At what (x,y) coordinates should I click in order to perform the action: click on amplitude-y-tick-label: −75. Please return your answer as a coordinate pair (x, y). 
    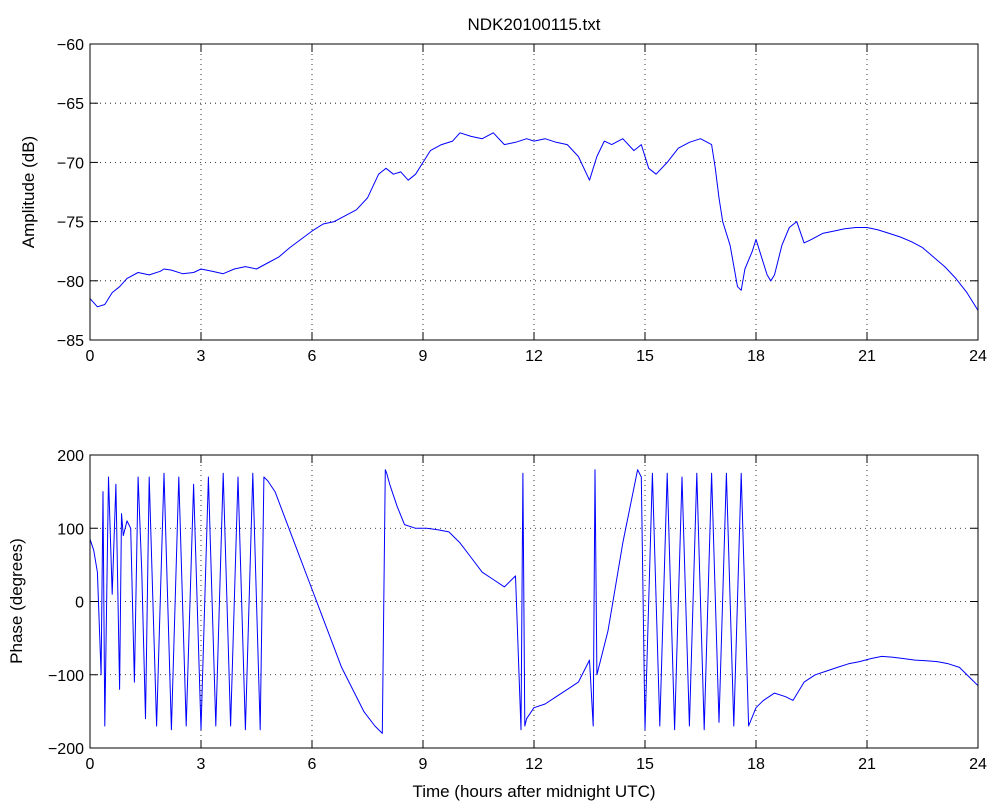
    Looking at the image, I should click on (70, 223).